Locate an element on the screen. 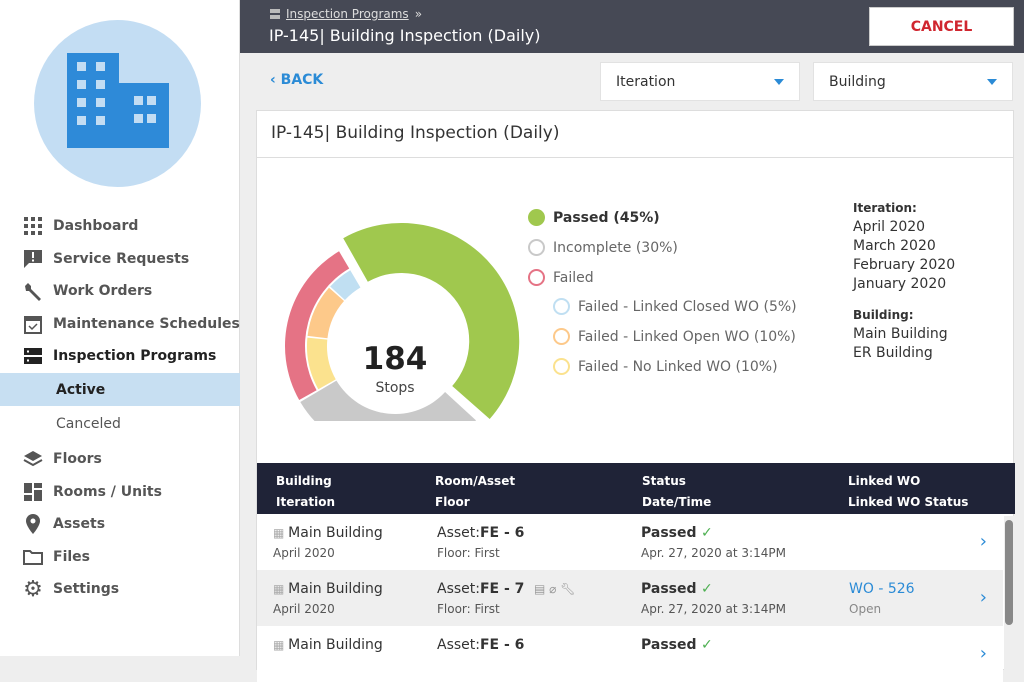 This screenshot has width=1024, height=682. legend-label: Failed - No Linked WO (10%) is located at coordinates (678, 366).